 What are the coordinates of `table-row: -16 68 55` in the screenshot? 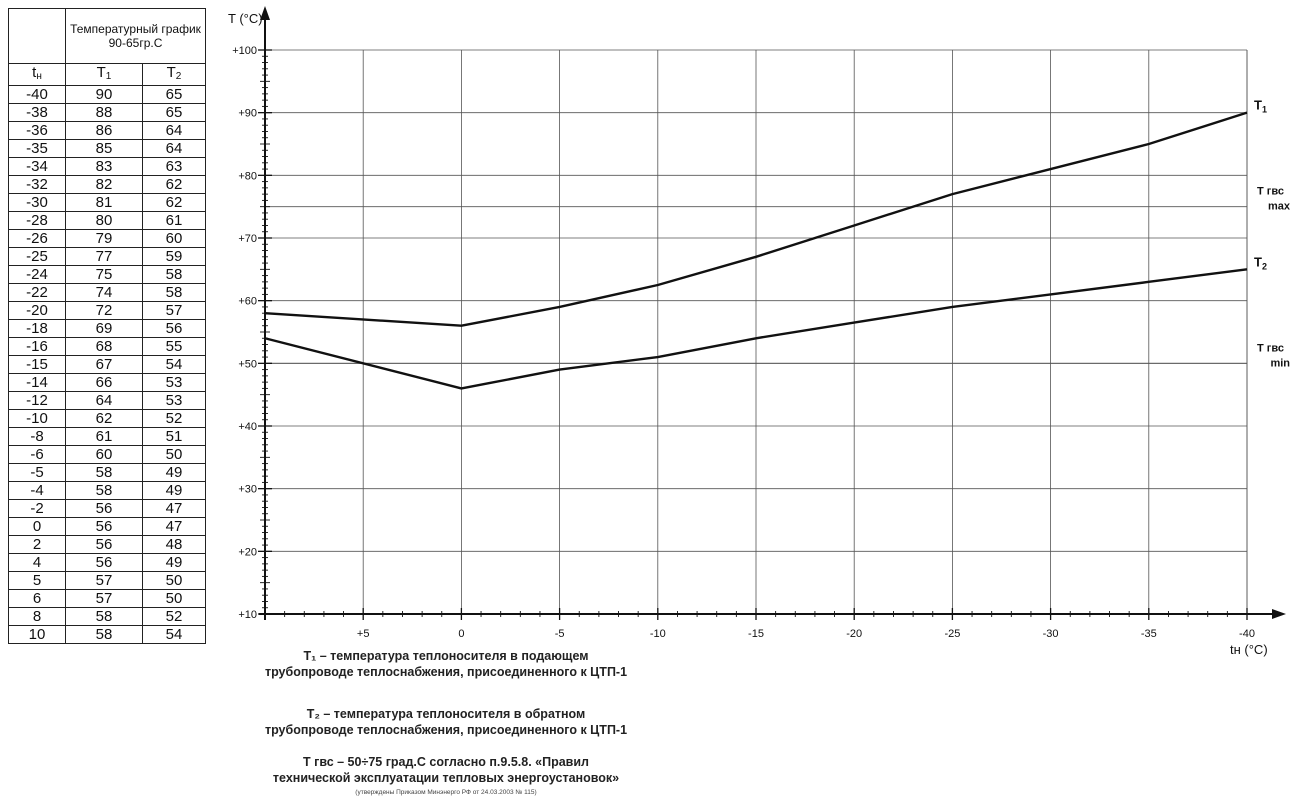 It's located at (107, 346).